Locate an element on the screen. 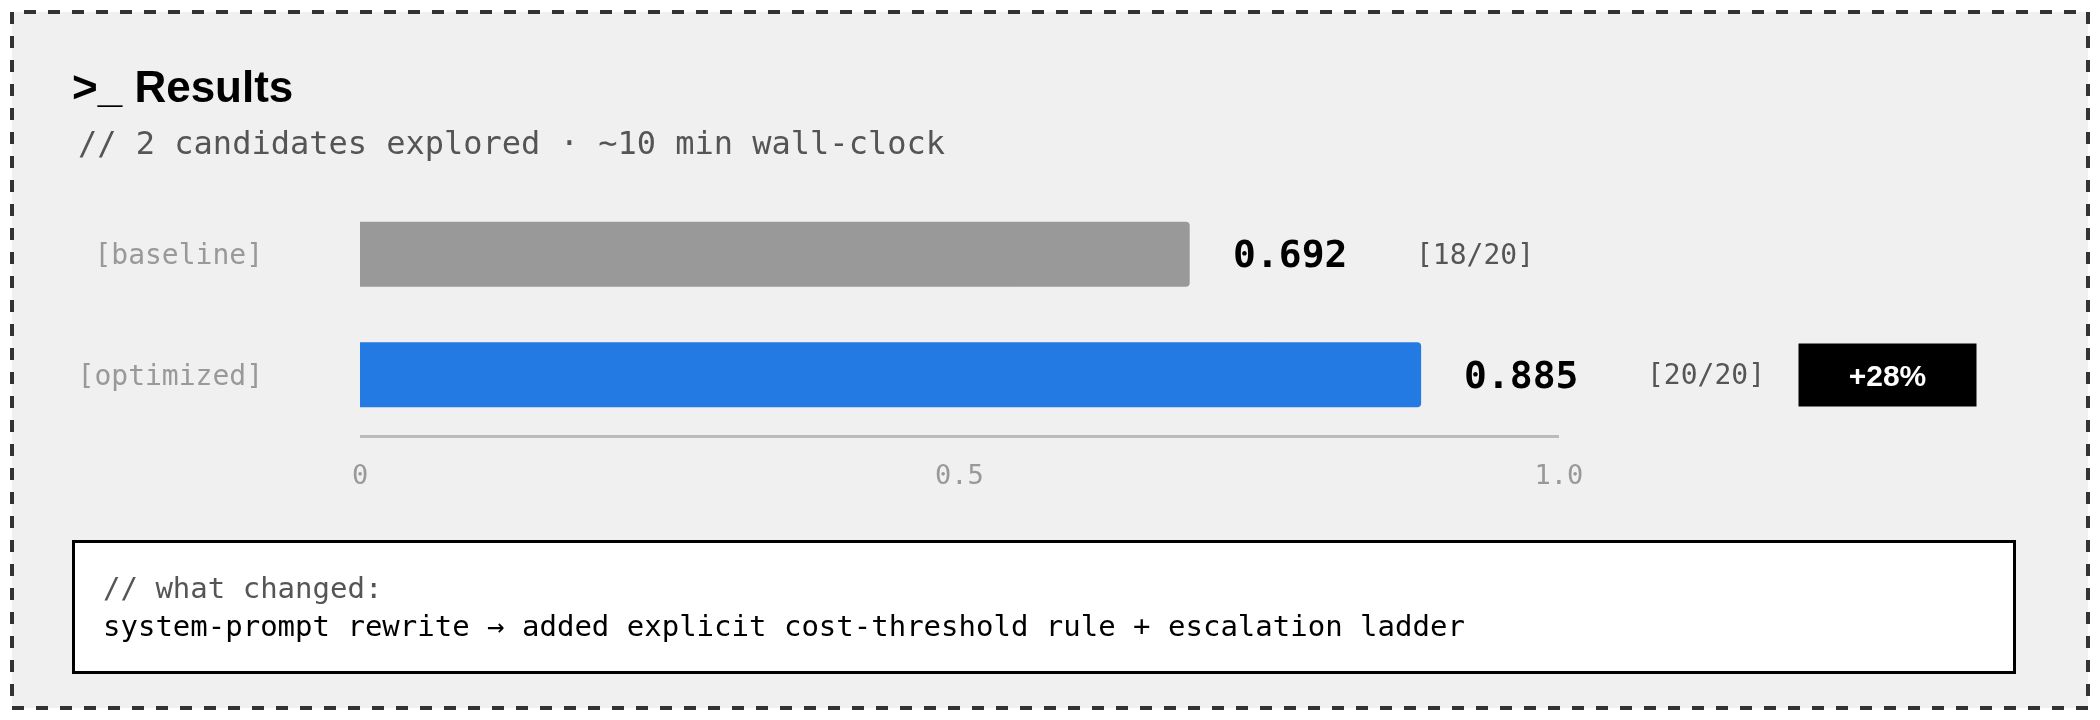 Image resolution: width=2100 pixels, height=720 pixels. chart-subtitle: // 2 candidates explored · ~10 min wall-clock is located at coordinates (511, 143).